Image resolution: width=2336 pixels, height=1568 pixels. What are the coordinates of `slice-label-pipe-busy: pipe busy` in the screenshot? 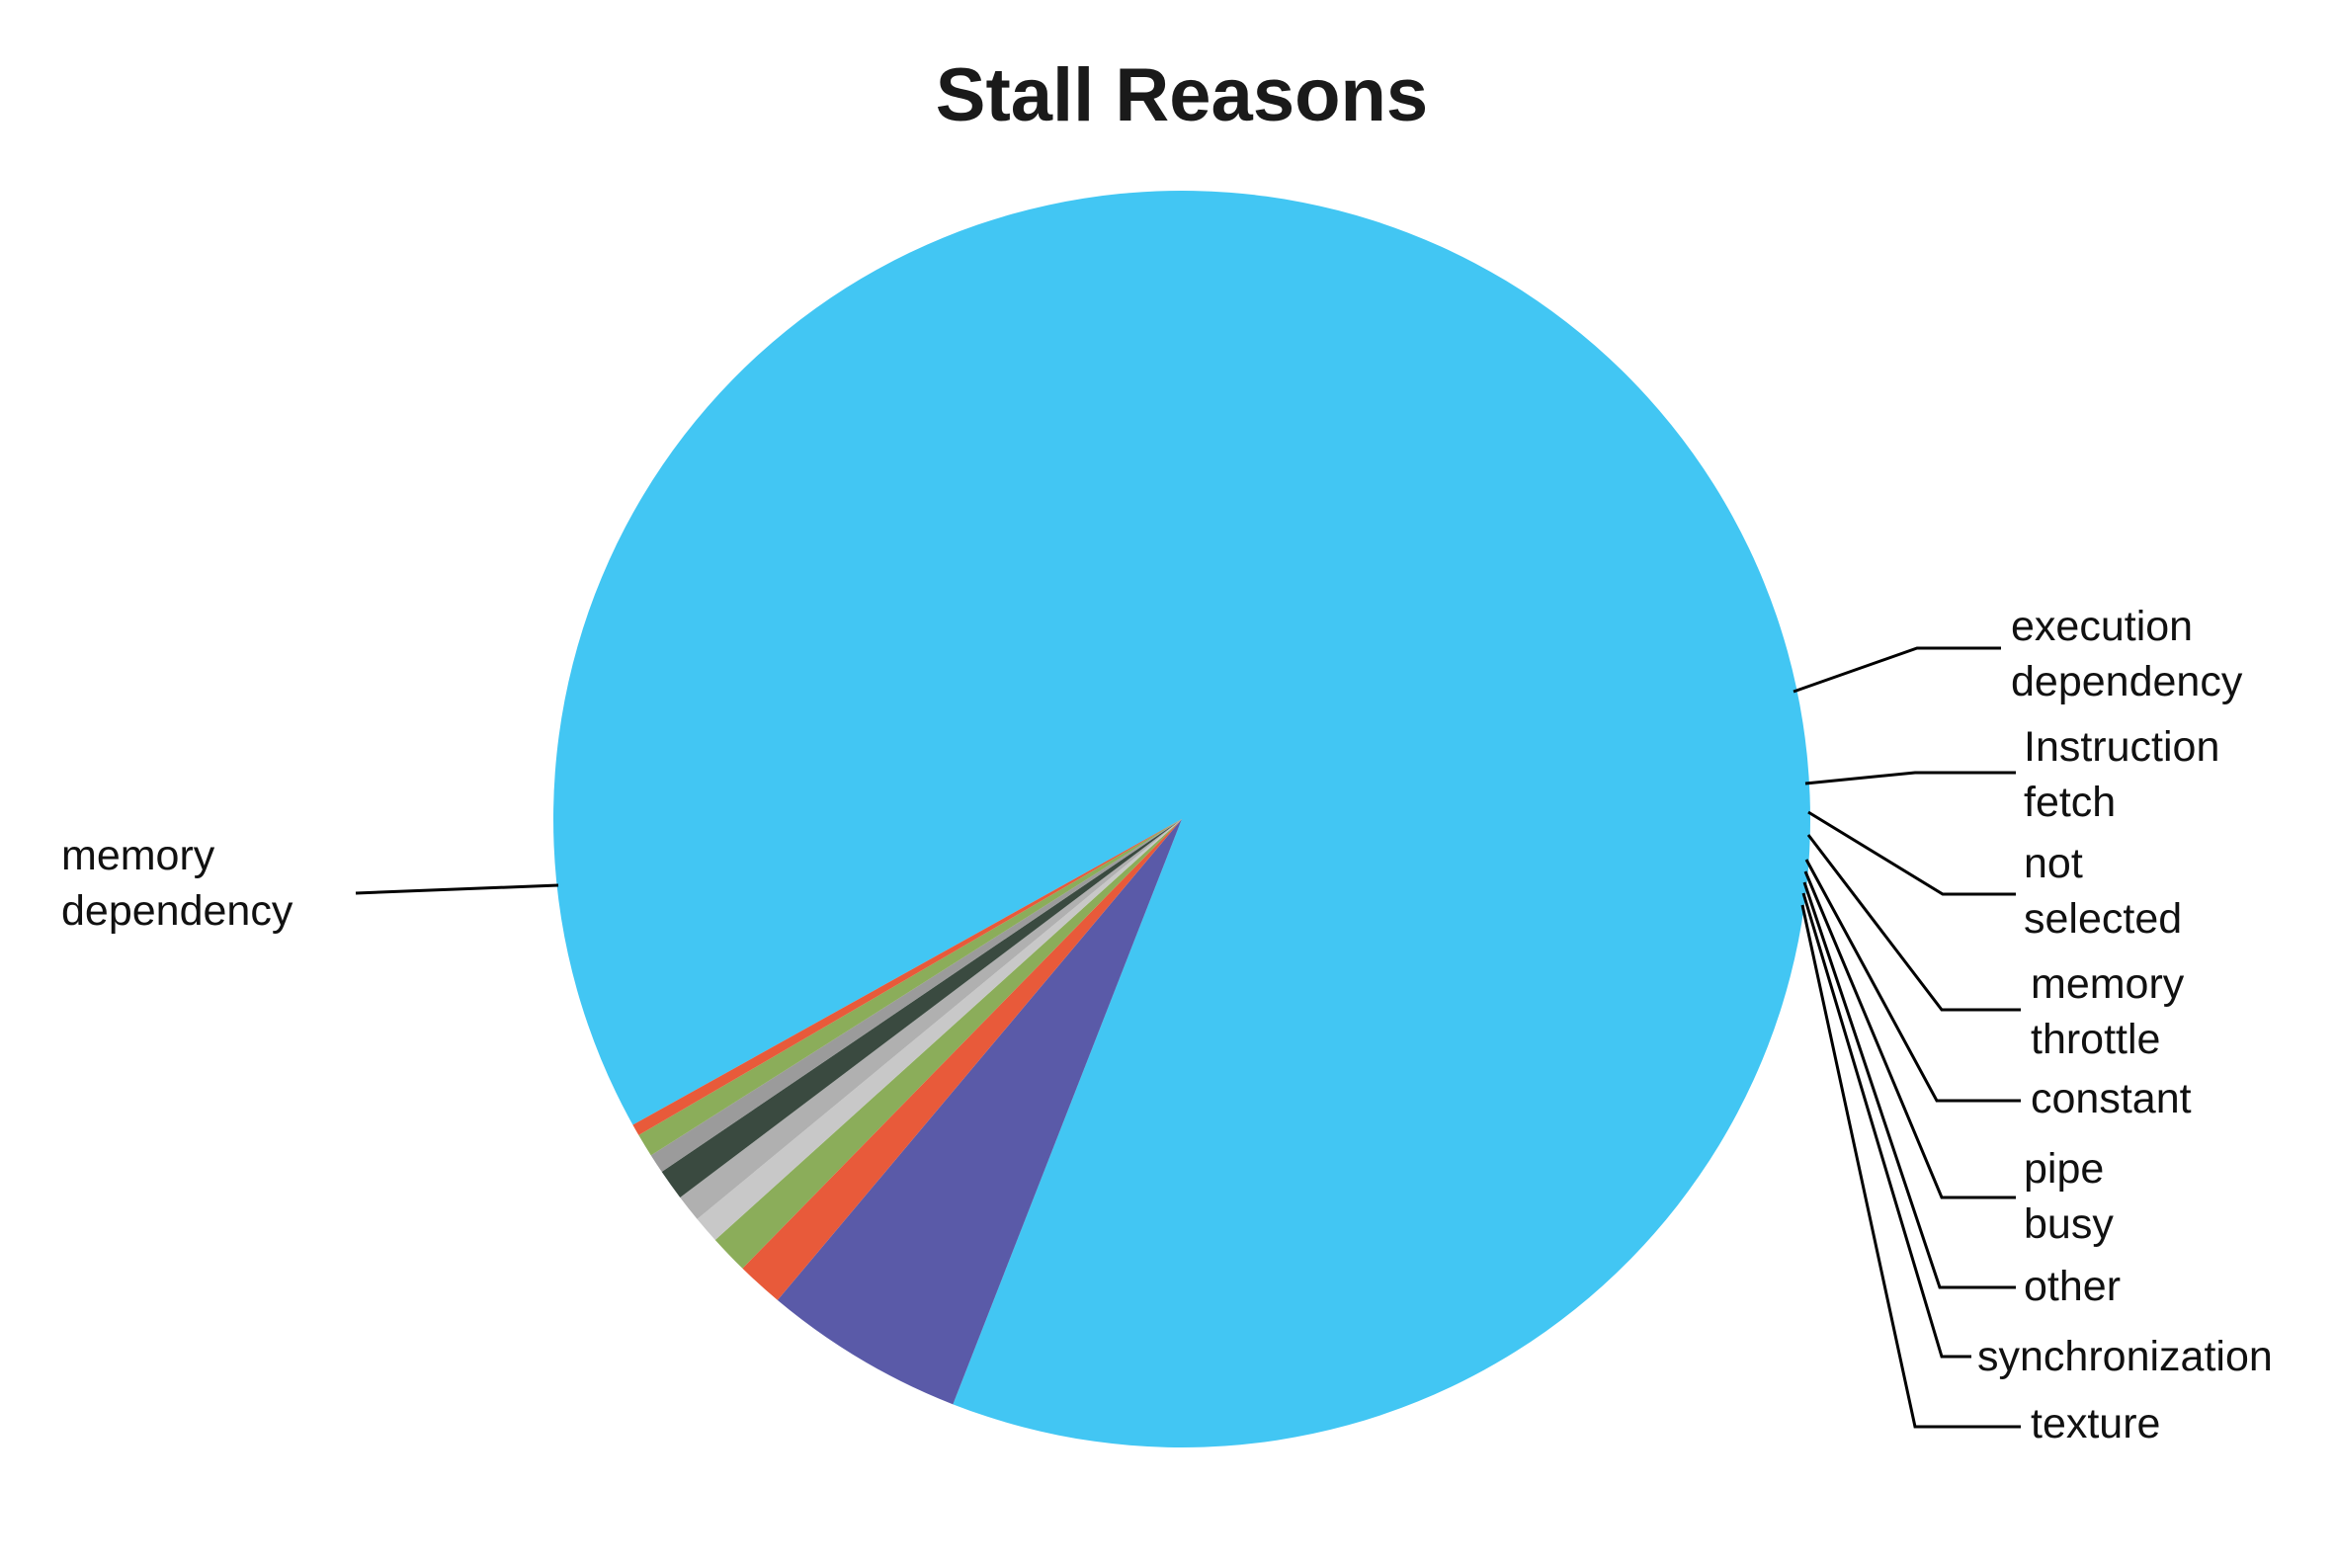 It's located at (2069, 1196).